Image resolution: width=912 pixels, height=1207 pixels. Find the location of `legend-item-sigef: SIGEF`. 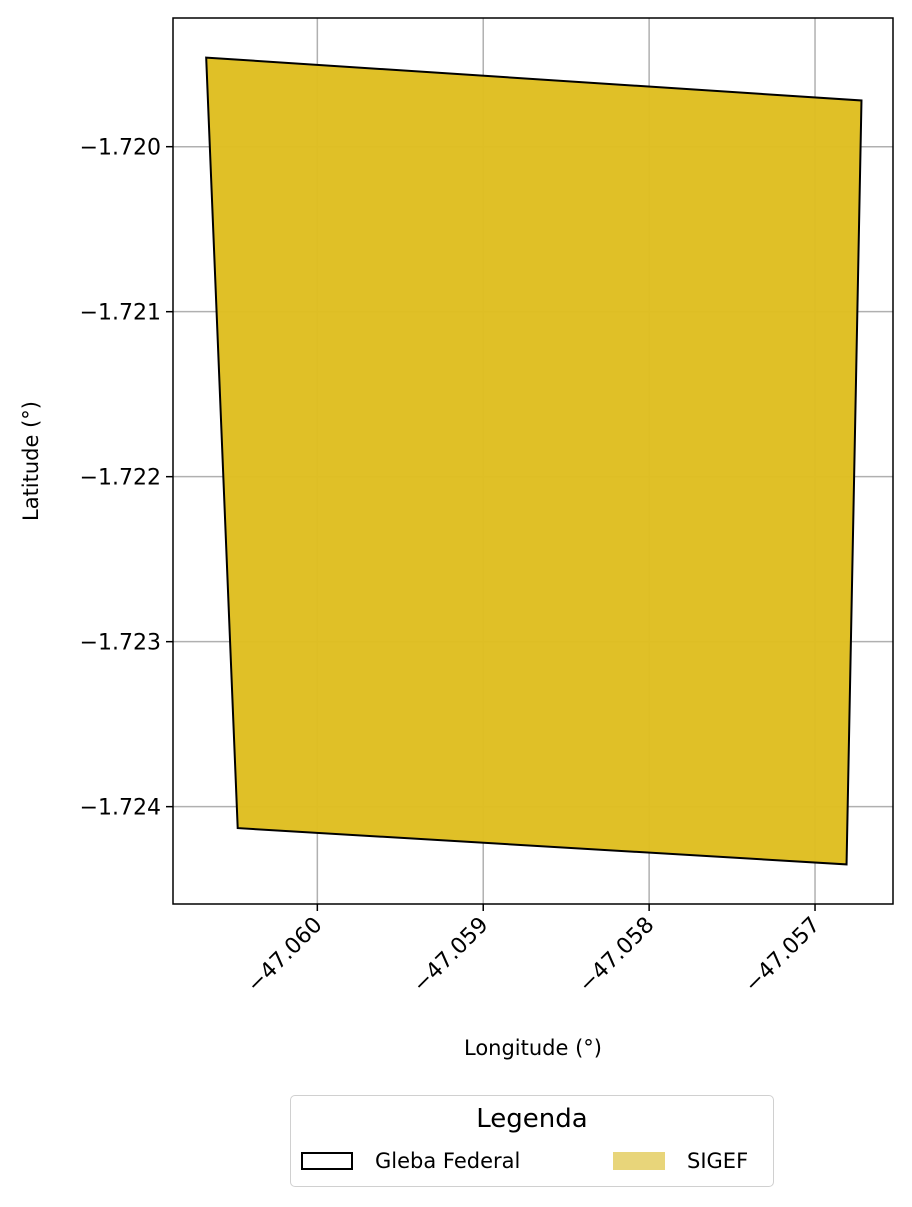

legend-item-sigef: SIGEF is located at coordinates (680, 1161).